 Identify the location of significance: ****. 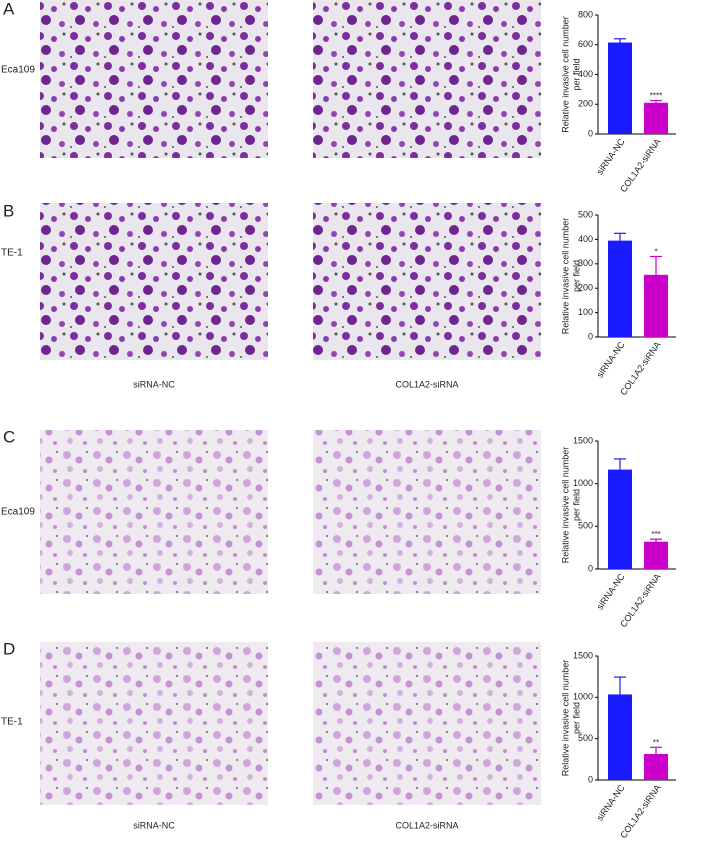
(656, 96).